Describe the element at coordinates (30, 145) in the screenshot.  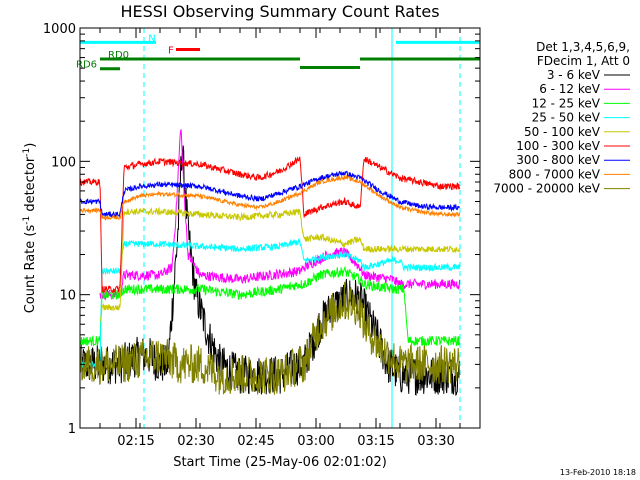
I see `y-axis-label-part: )` at that location.